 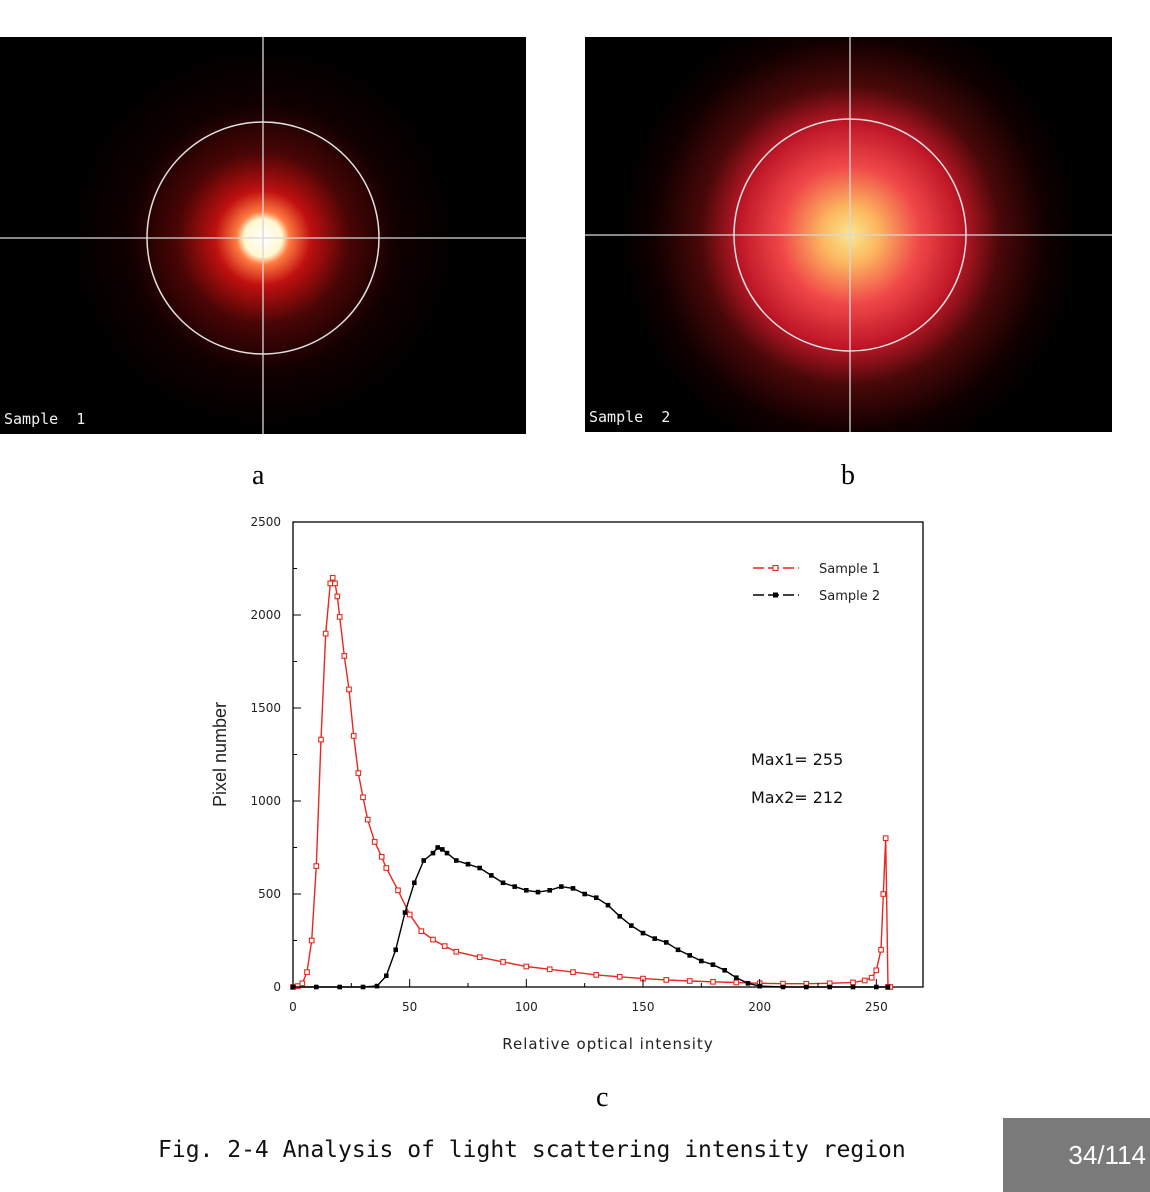 I want to click on panel-letter-b: b, so click(x=848, y=475).